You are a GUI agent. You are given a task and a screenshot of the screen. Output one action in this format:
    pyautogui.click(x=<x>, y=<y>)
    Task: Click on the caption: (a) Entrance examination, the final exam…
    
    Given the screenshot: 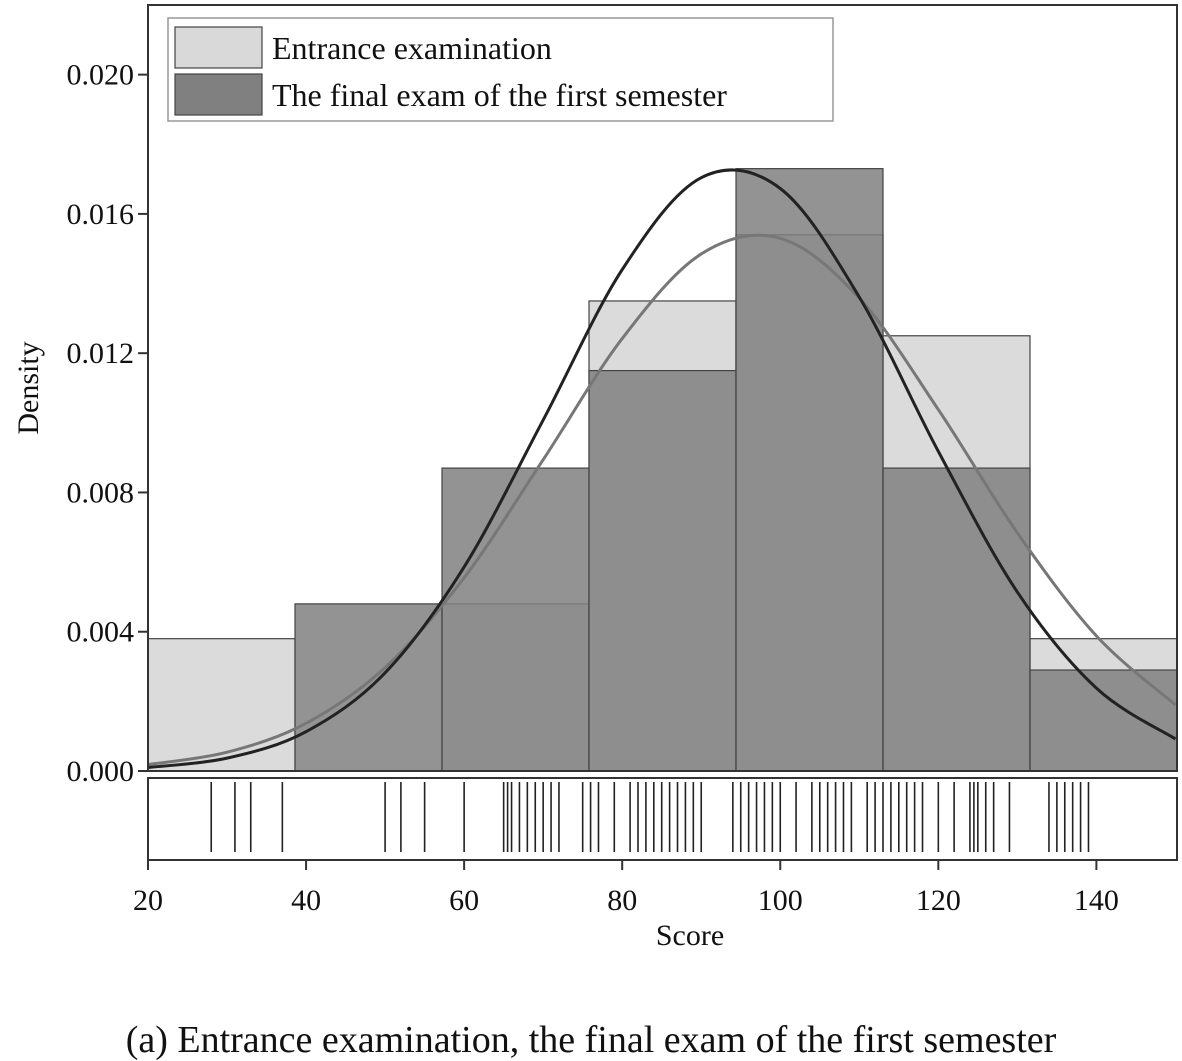 What is the action you would take?
    pyautogui.click(x=591, y=1040)
    